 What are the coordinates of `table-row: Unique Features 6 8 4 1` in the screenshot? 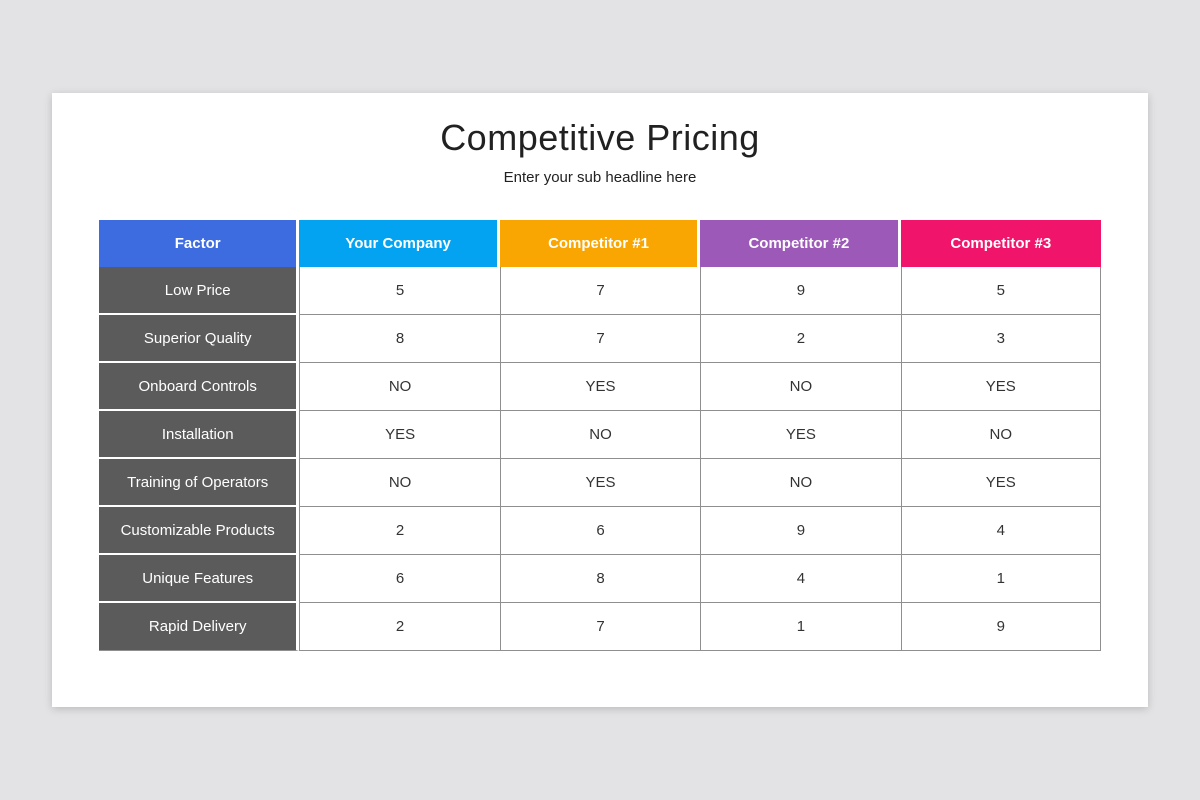 It's located at (600, 579).